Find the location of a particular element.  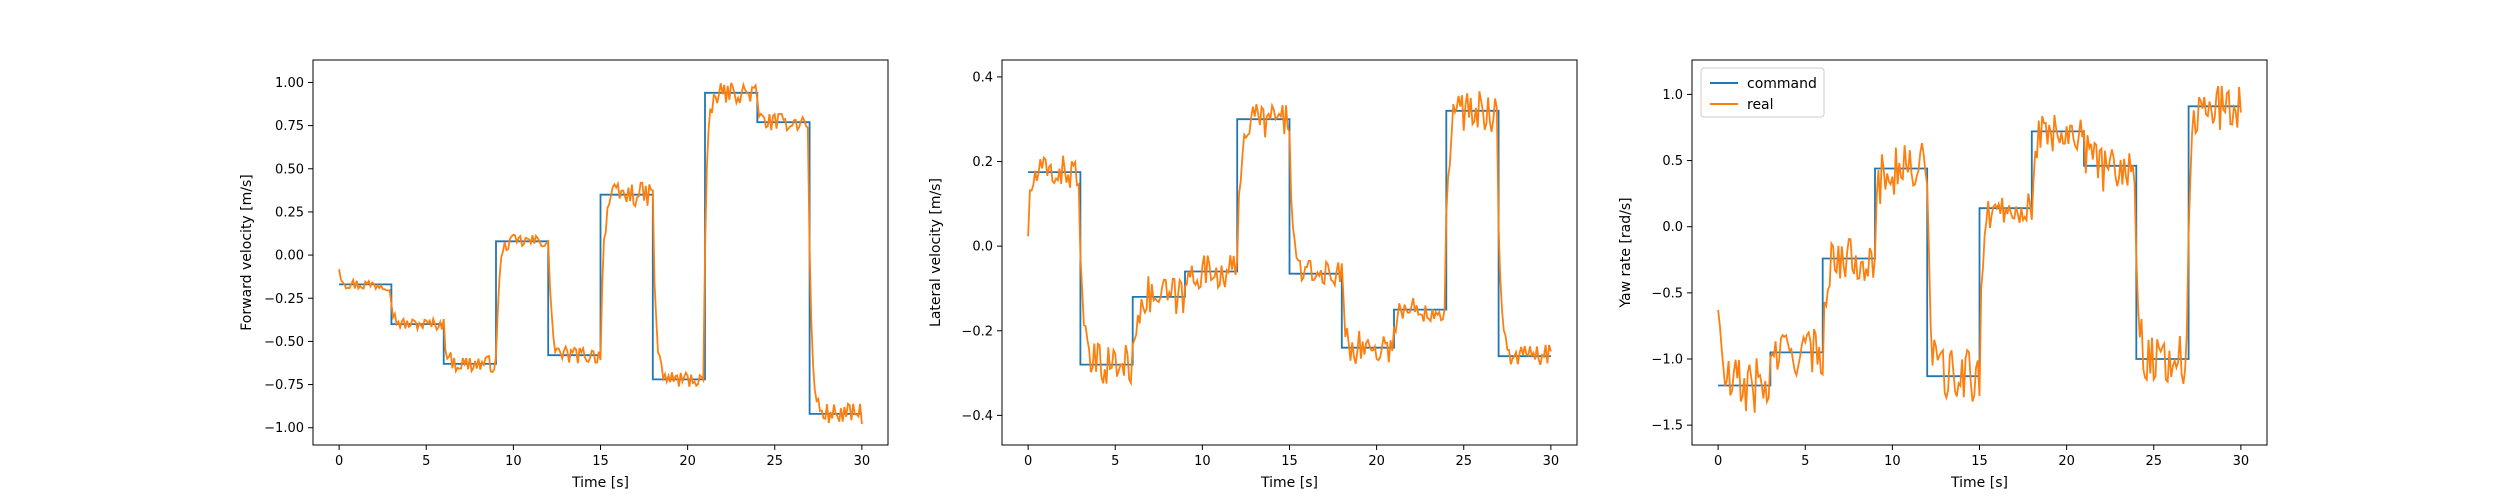

y-tick-label: 0.5 is located at coordinates (1672, 161).